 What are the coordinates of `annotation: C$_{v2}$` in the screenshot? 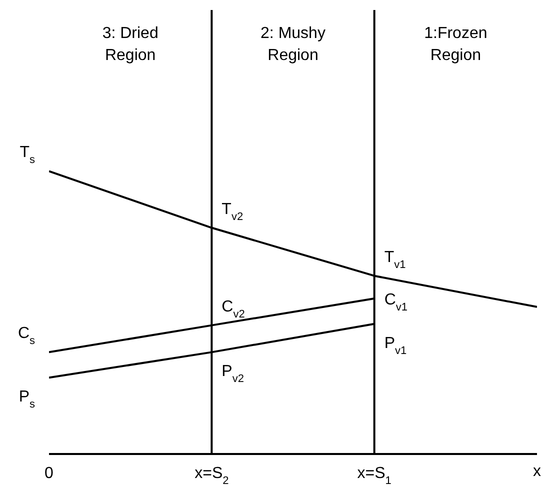 It's located at (233, 309).